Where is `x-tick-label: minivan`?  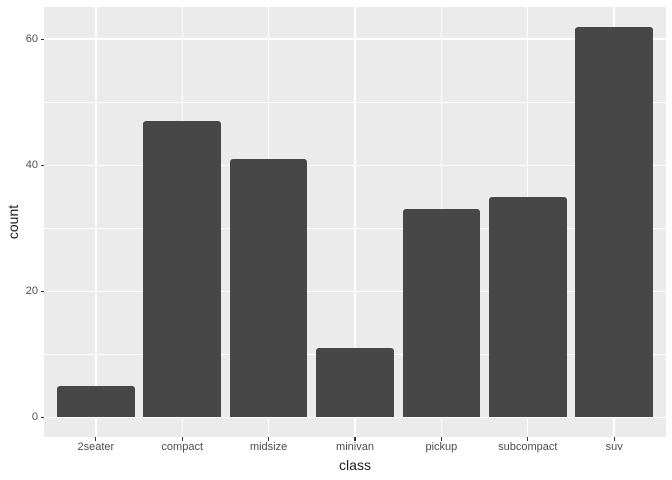 x-tick-label: minivan is located at coordinates (355, 447).